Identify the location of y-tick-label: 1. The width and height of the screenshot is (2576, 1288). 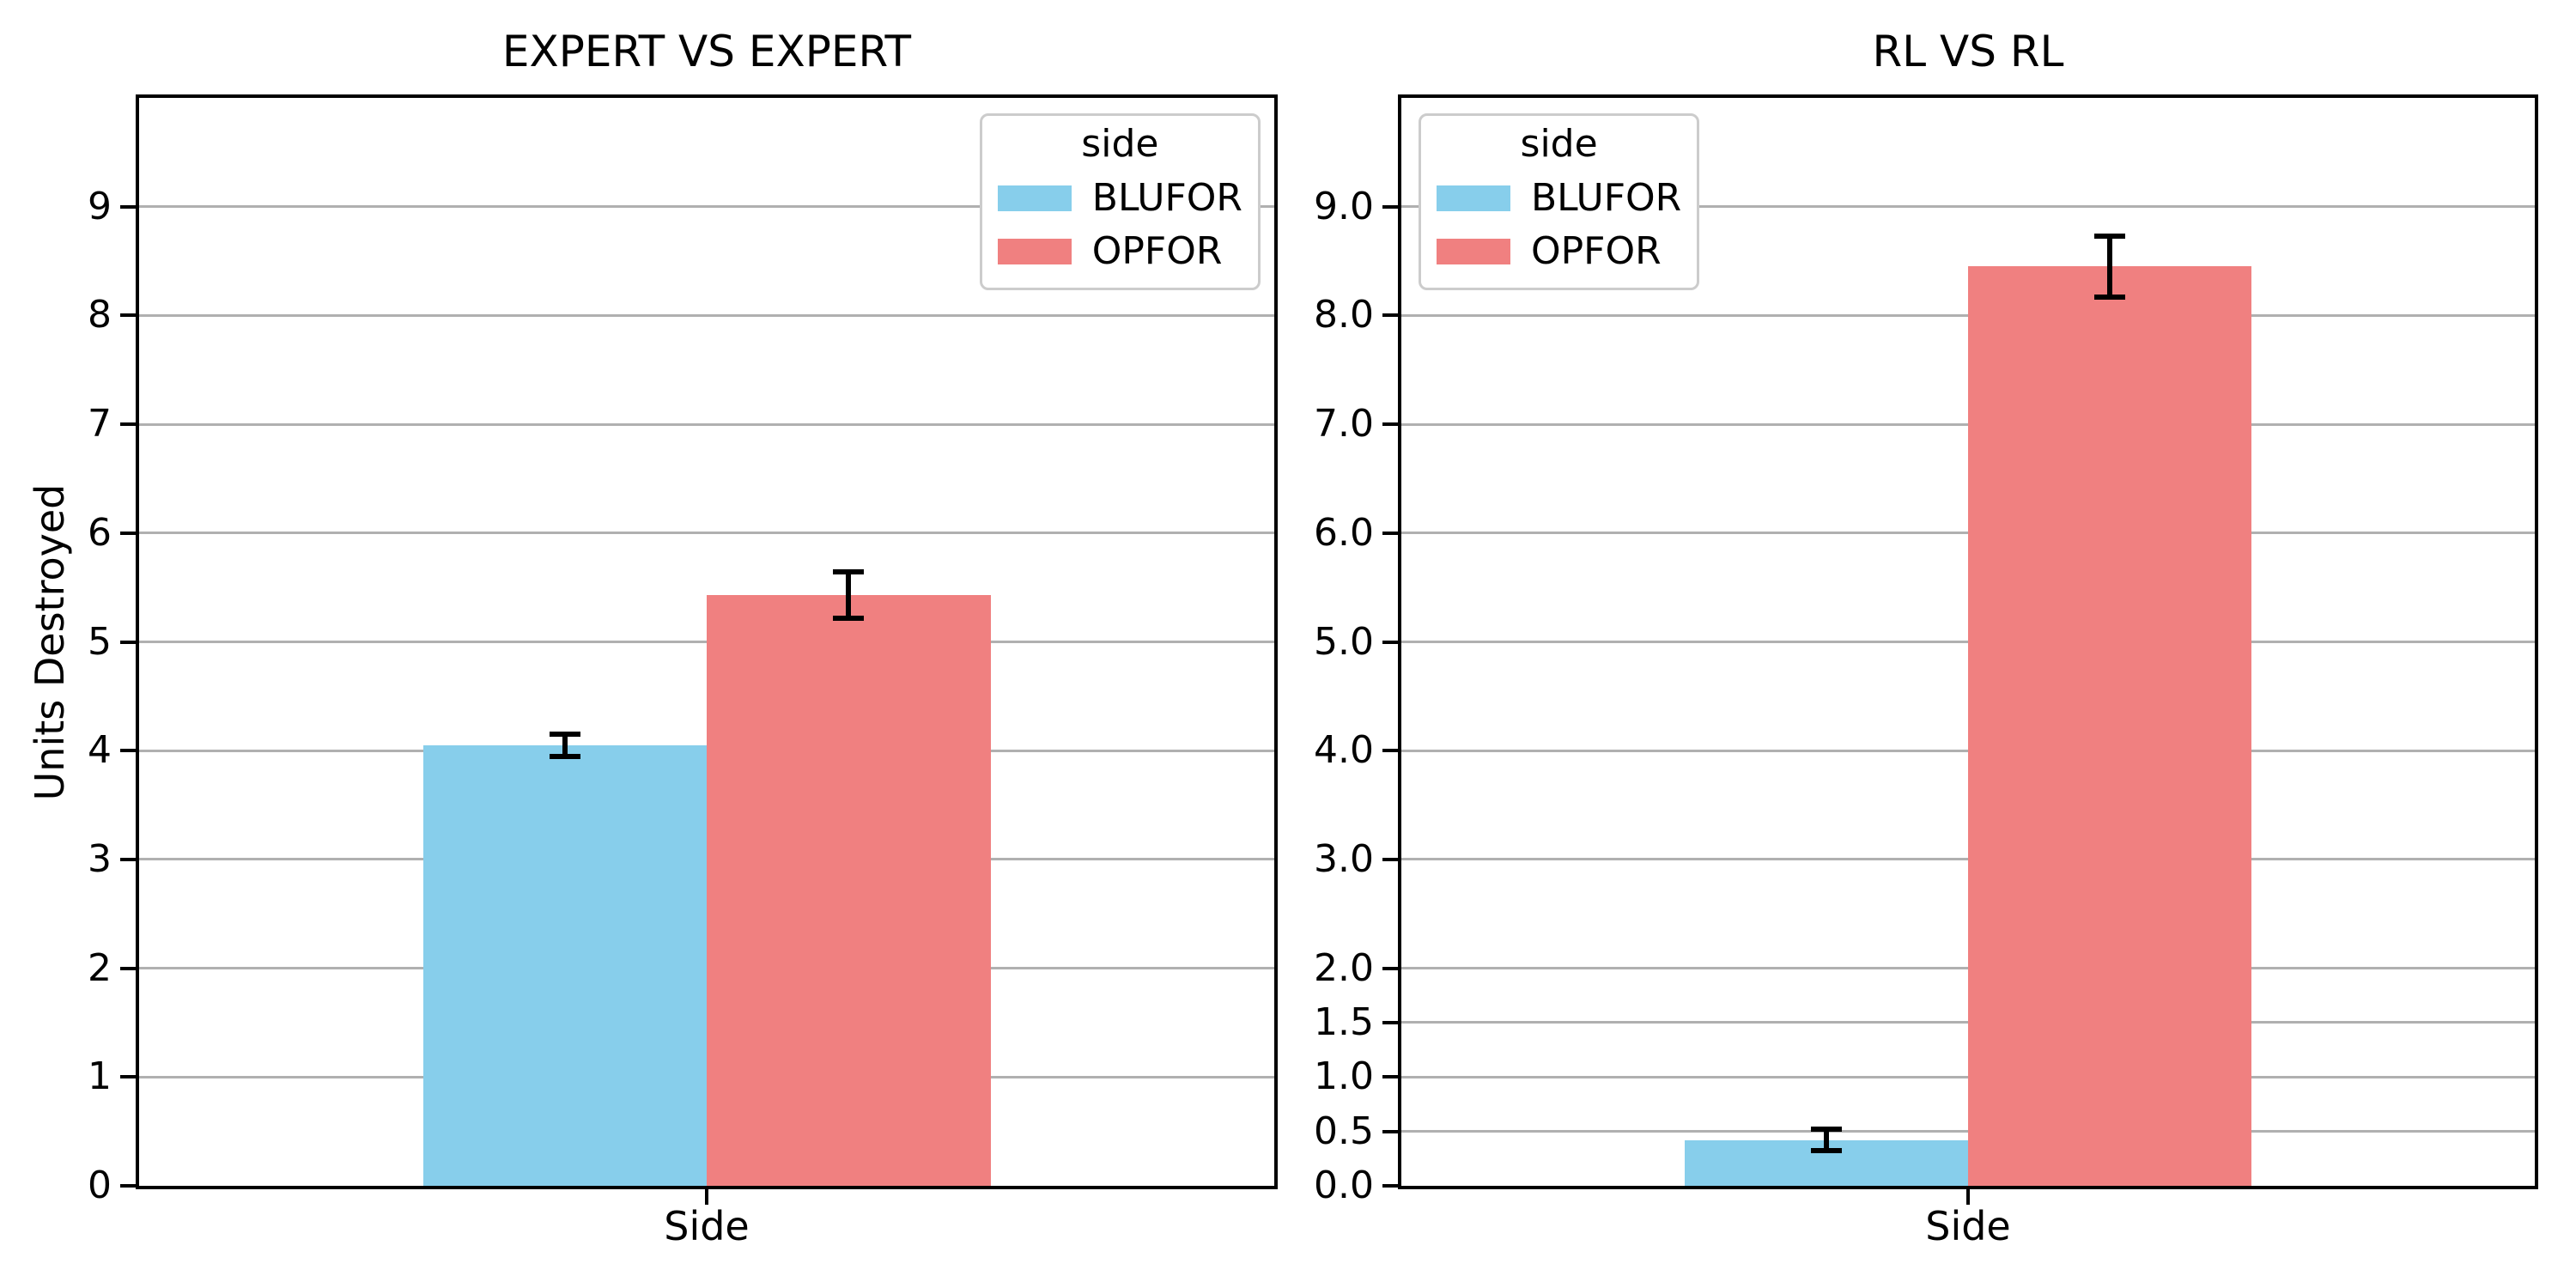
(100, 1076).